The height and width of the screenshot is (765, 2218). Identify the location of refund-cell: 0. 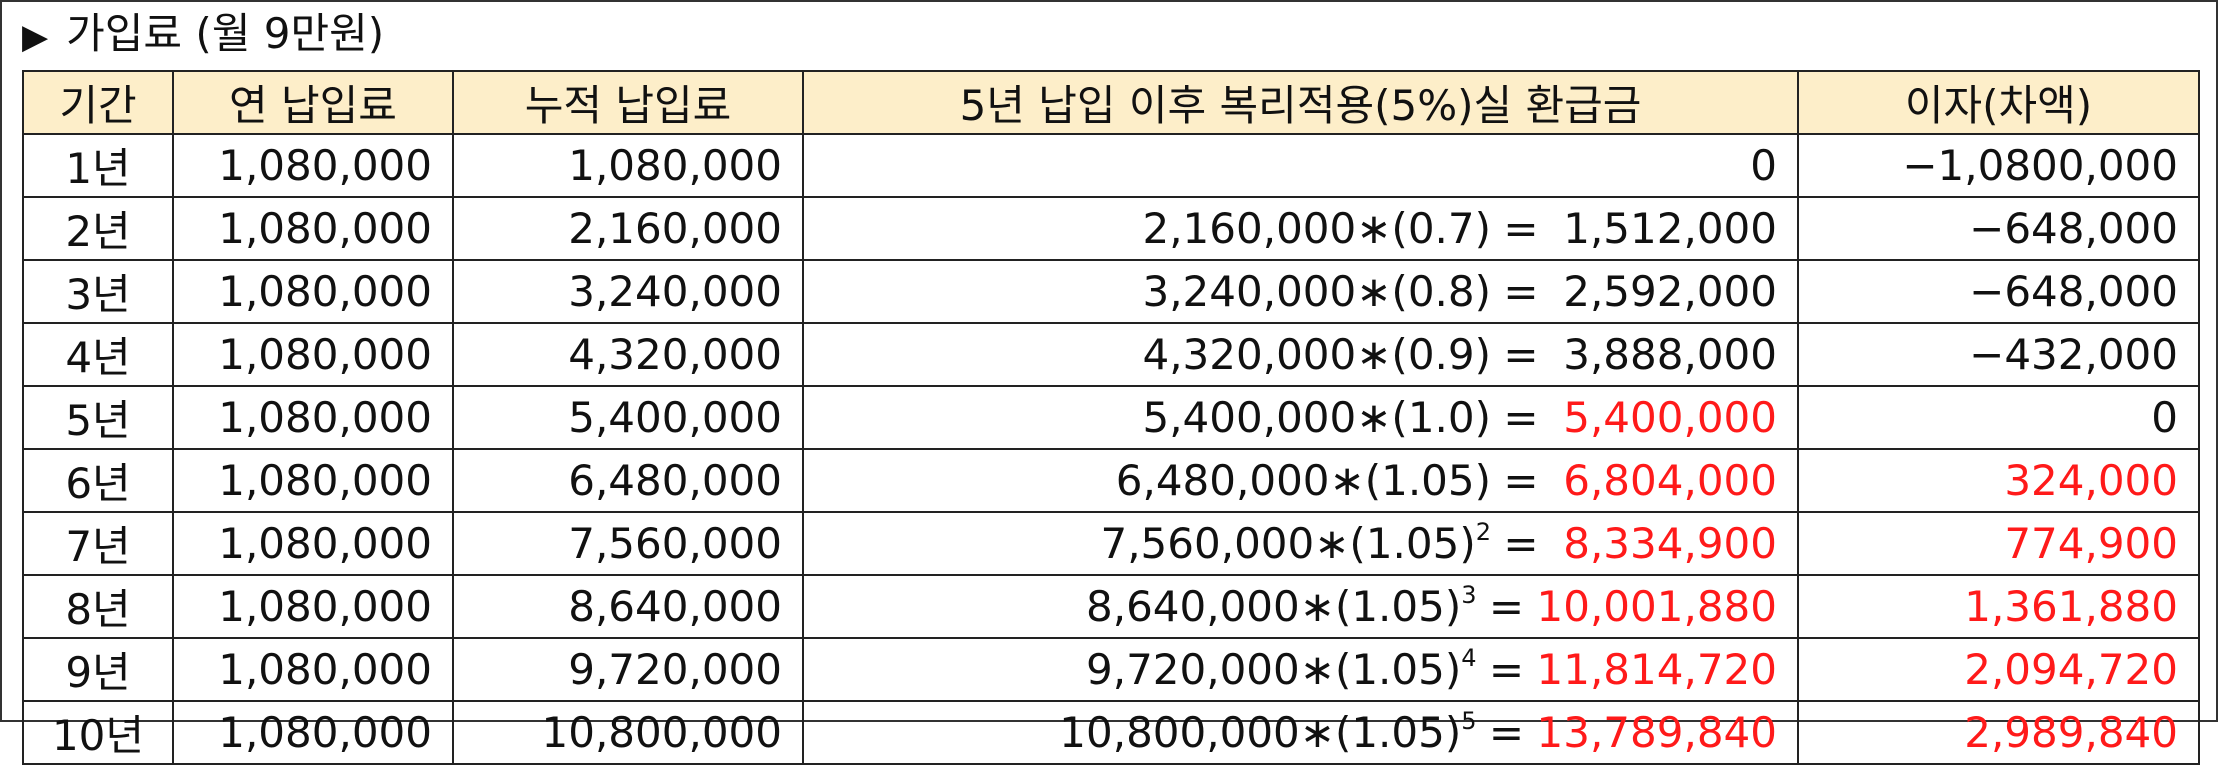
(1300, 165).